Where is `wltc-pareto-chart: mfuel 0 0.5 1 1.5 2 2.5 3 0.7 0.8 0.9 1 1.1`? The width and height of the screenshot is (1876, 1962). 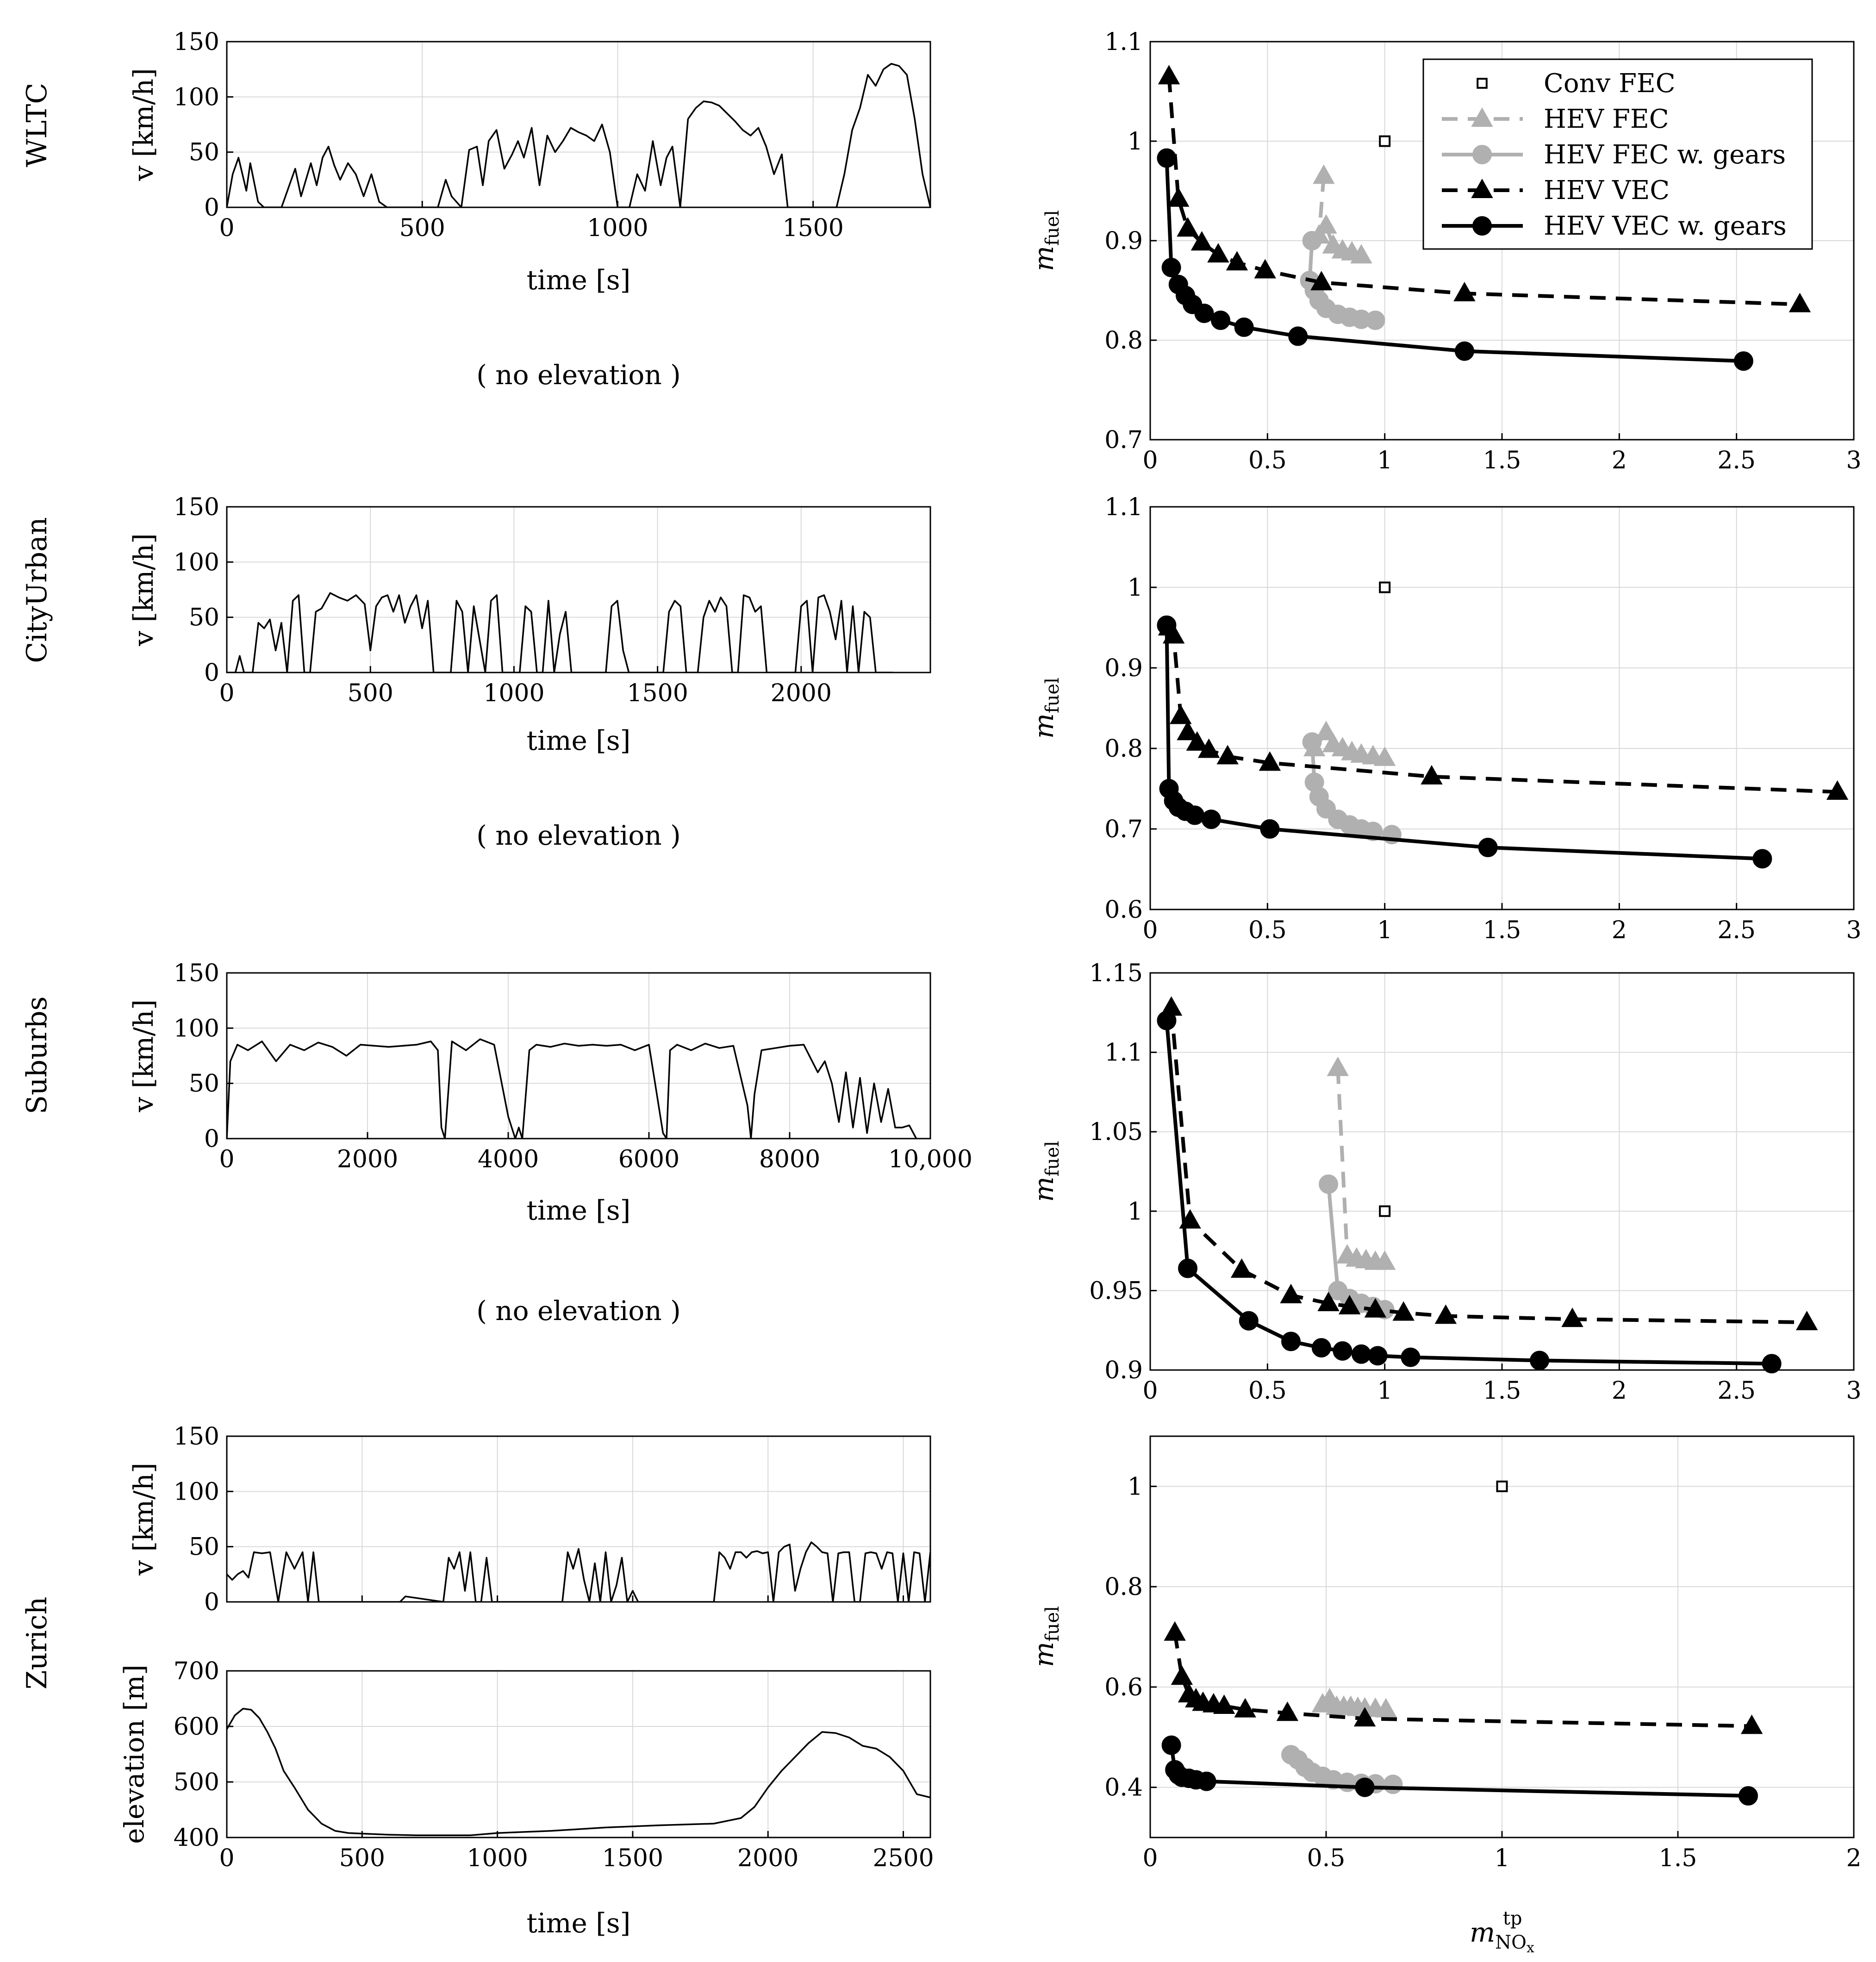
wltc-pareto-chart: mfuel 0 0.5 1 1.5 2 2.5 3 0.7 0.8 0.9 1 1.1 is located at coordinates (1445, 251).